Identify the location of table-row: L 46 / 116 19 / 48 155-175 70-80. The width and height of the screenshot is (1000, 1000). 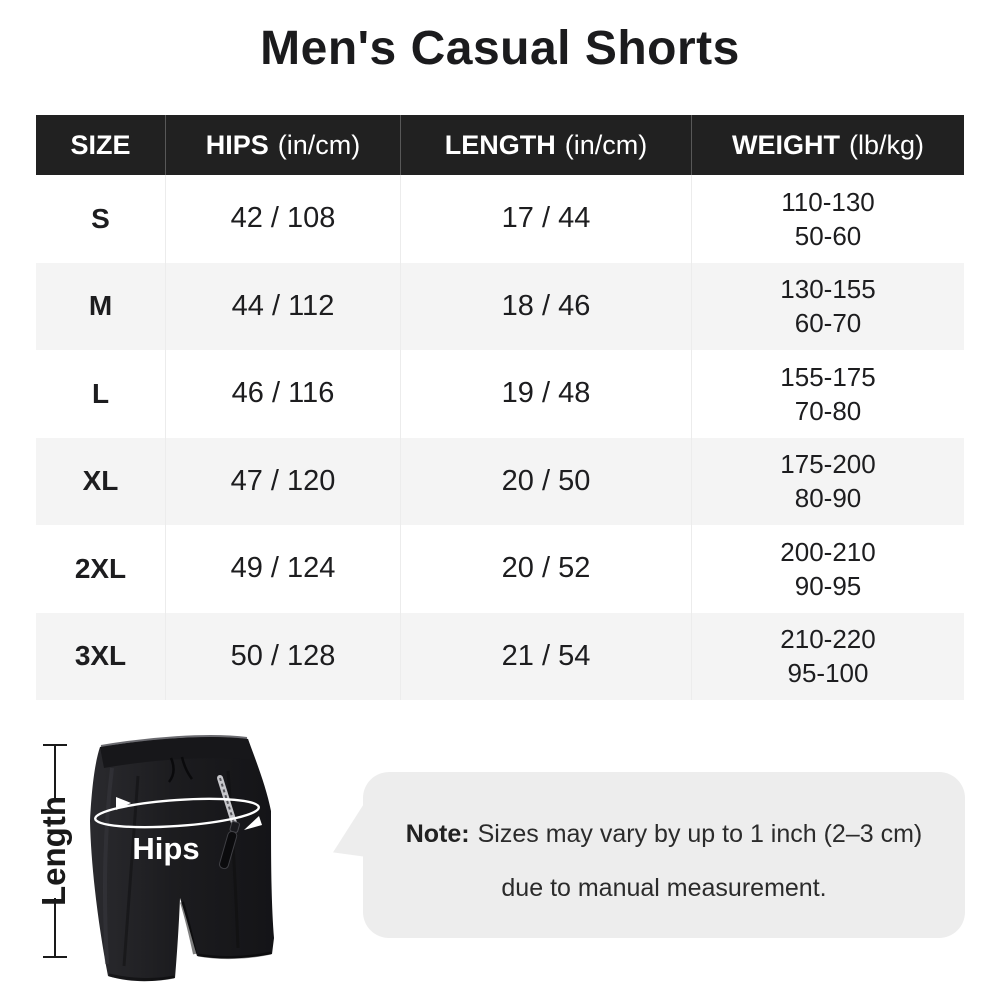
(500, 394).